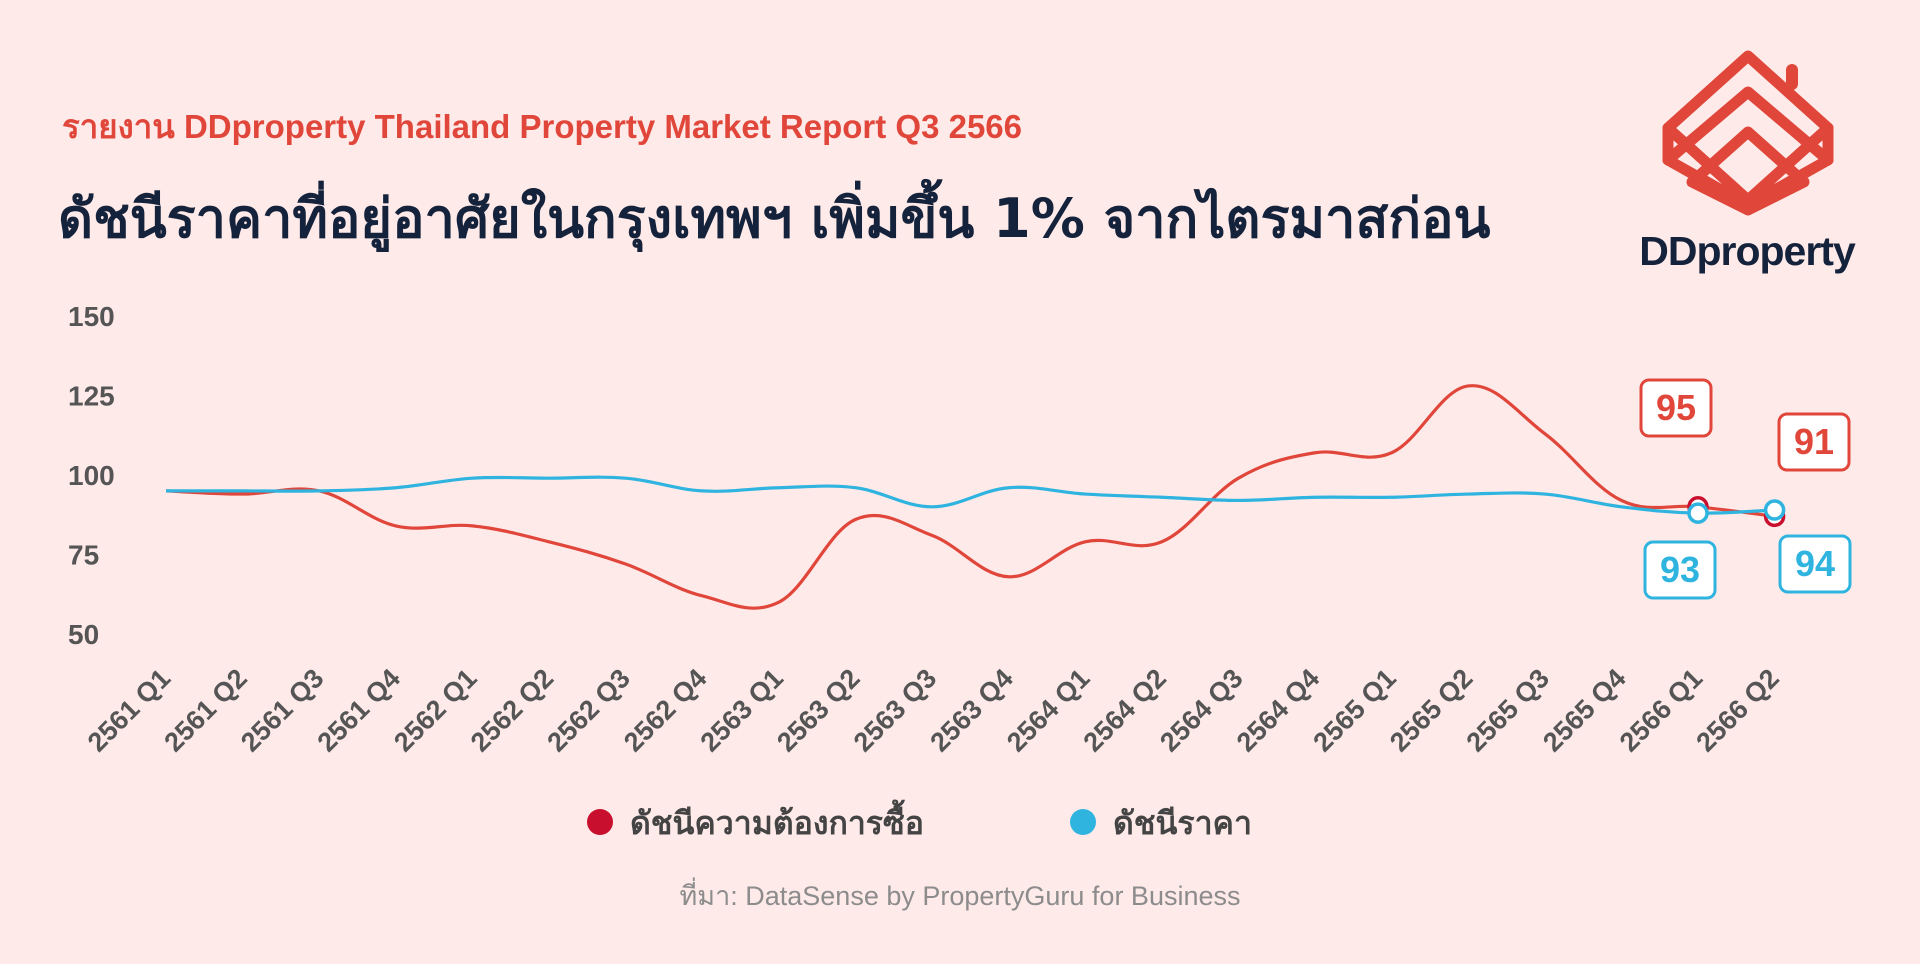 The image size is (1920, 964). Describe the element at coordinates (1747, 251) in the screenshot. I see `brand-name: DDproperty` at that location.